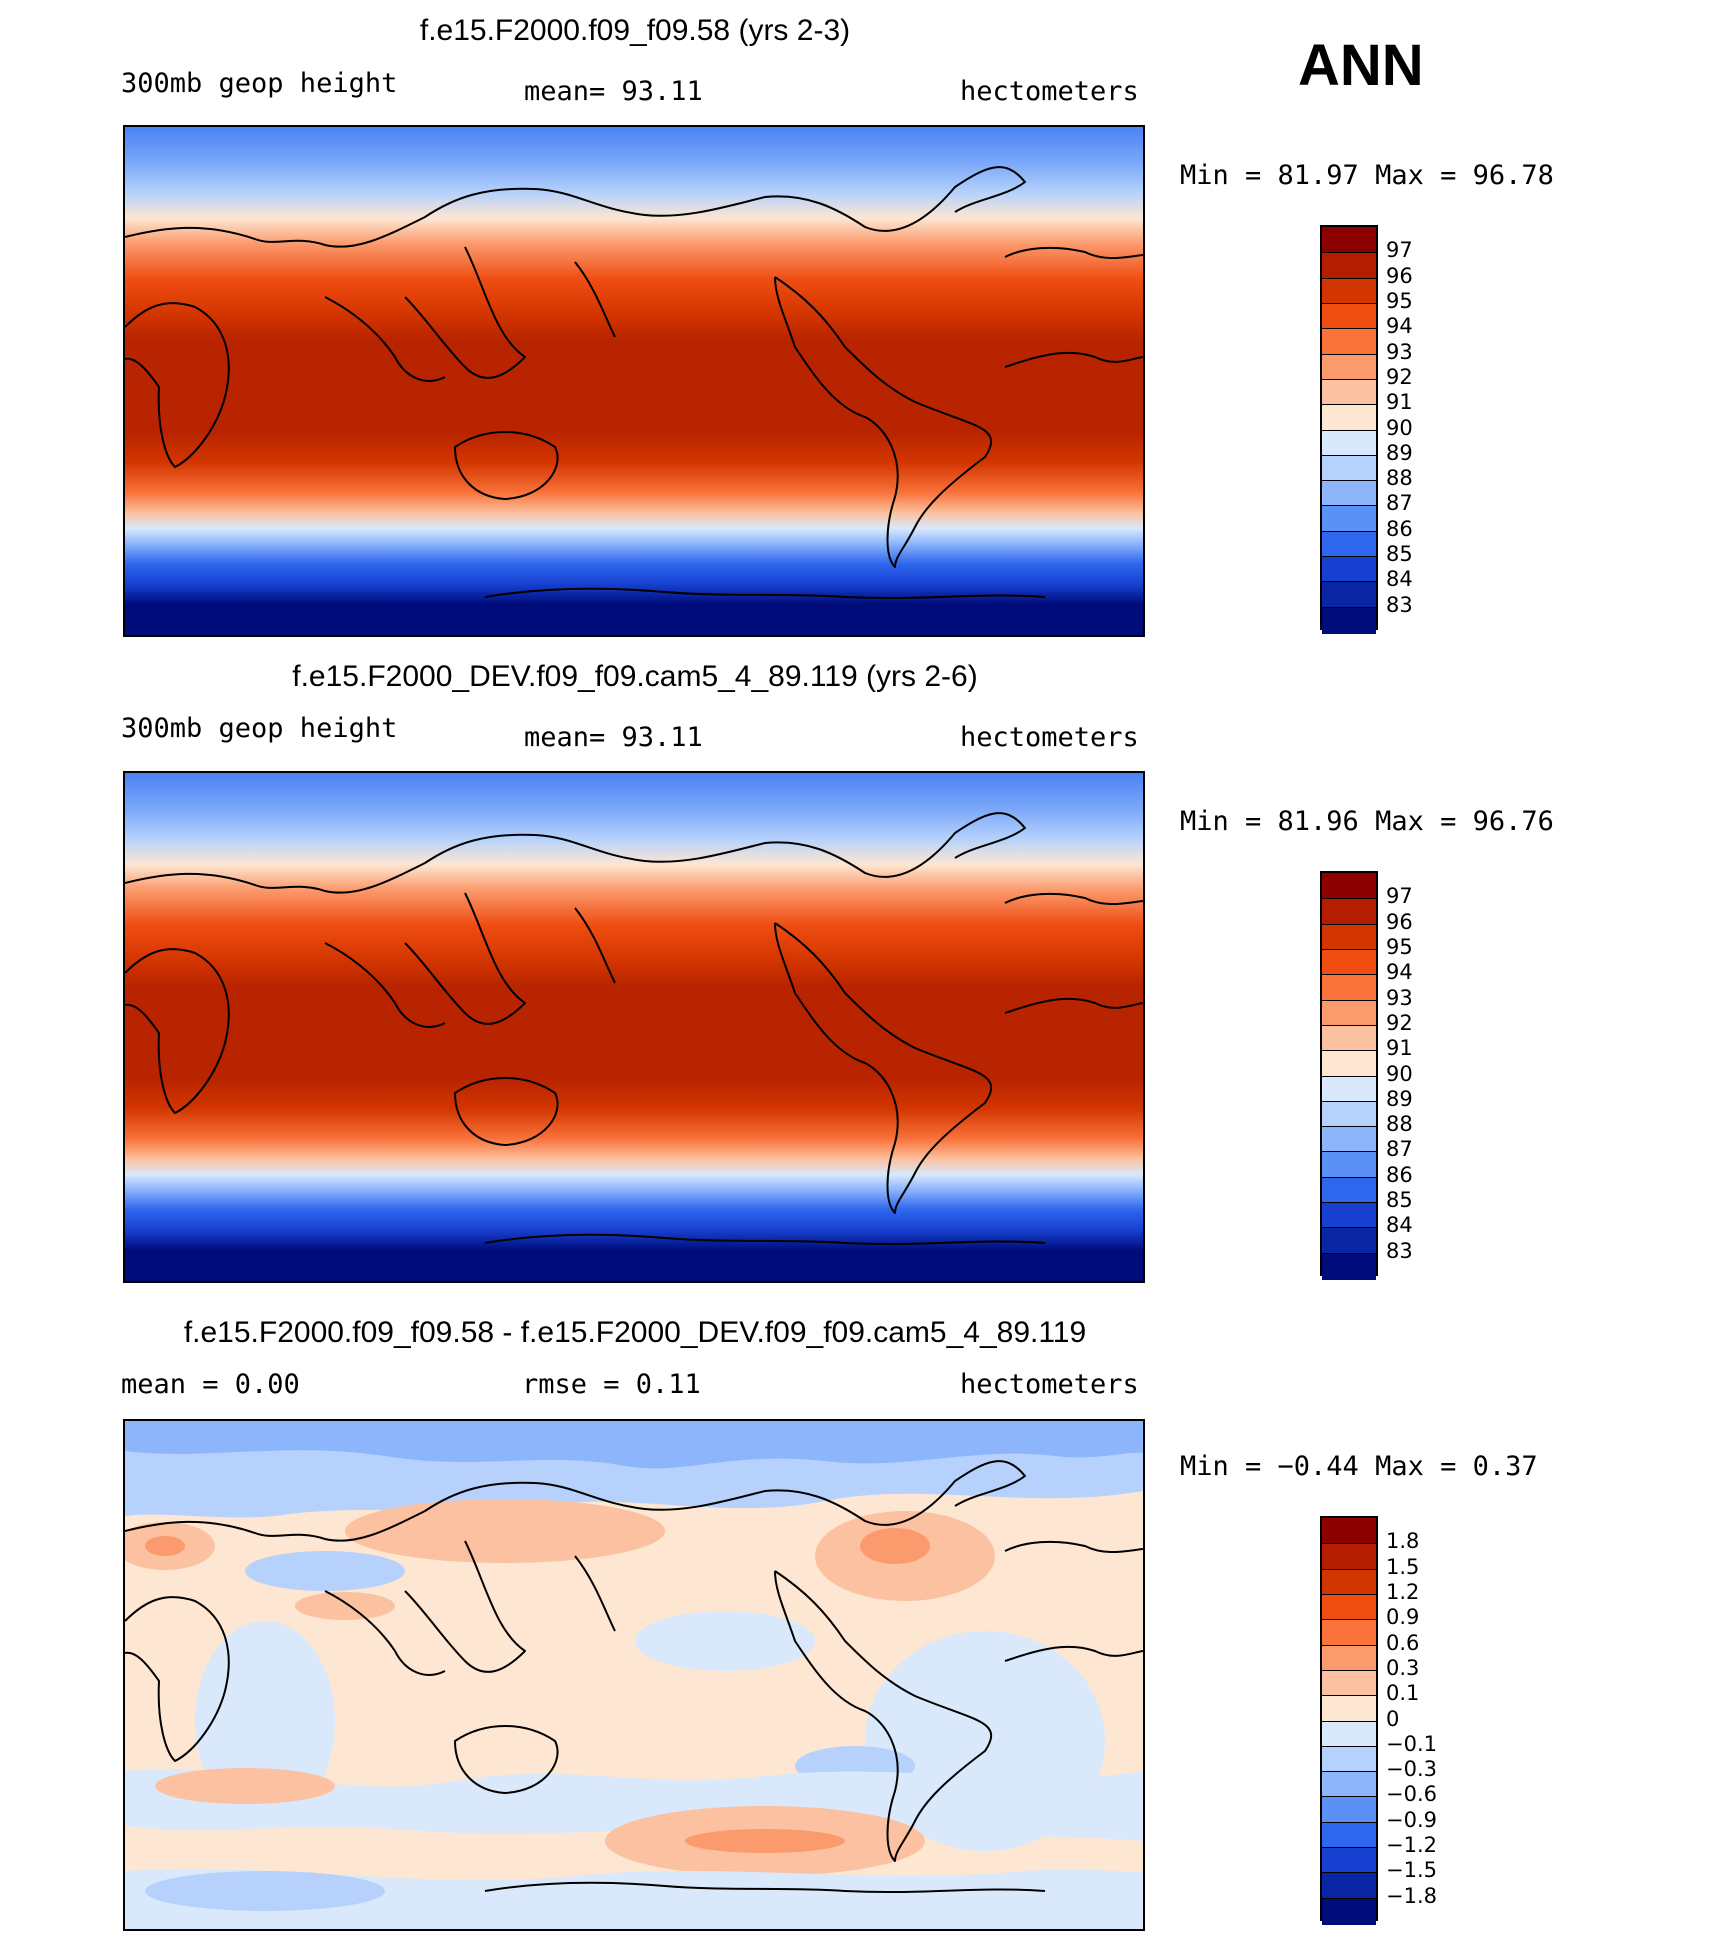  Describe the element at coordinates (1403, 1617) in the screenshot. I see `colorbar-tick-label: 0.9` at that location.